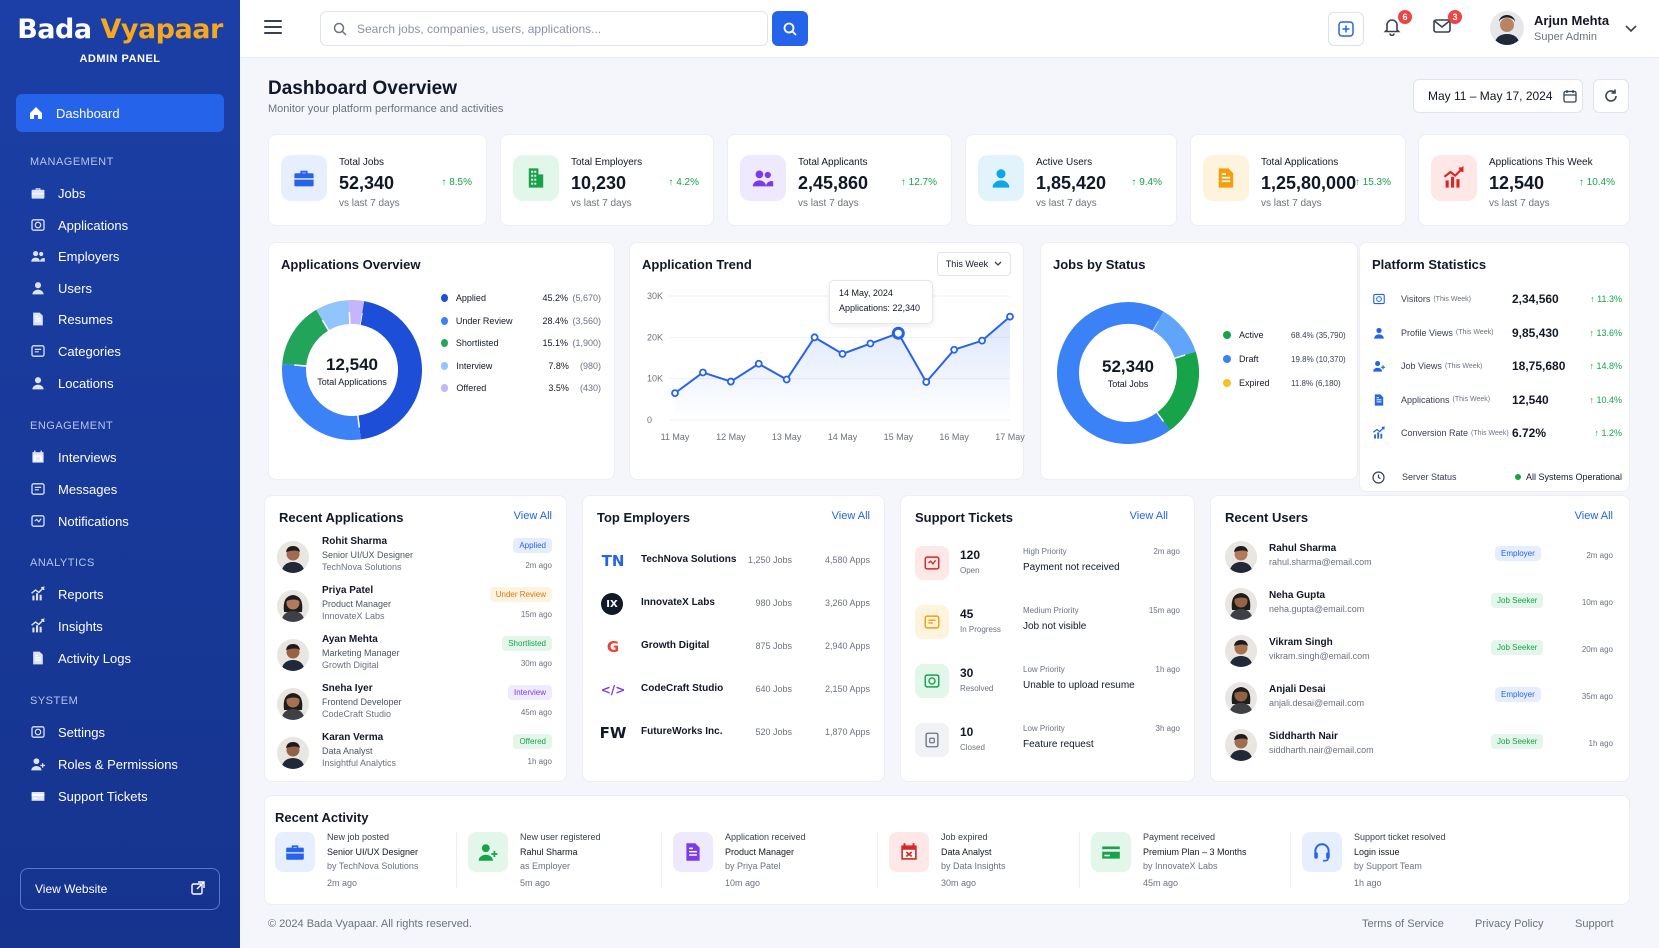  What do you see at coordinates (790, 28) in the screenshot?
I see `search-button` at bounding box center [790, 28].